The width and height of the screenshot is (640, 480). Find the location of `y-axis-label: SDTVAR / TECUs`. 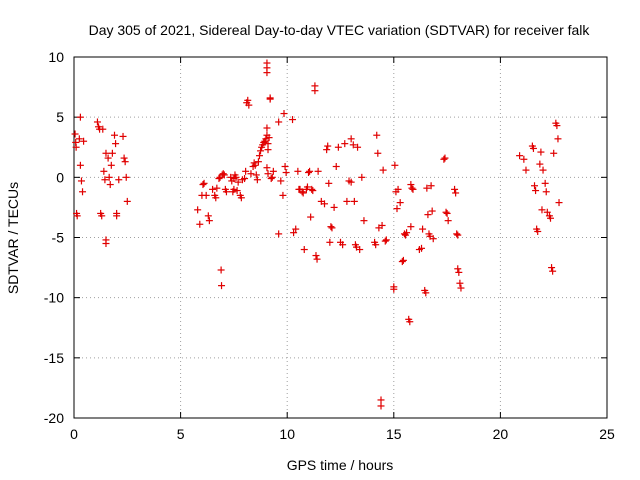

y-axis-label: SDTVAR / TECUs is located at coordinates (13, 238).